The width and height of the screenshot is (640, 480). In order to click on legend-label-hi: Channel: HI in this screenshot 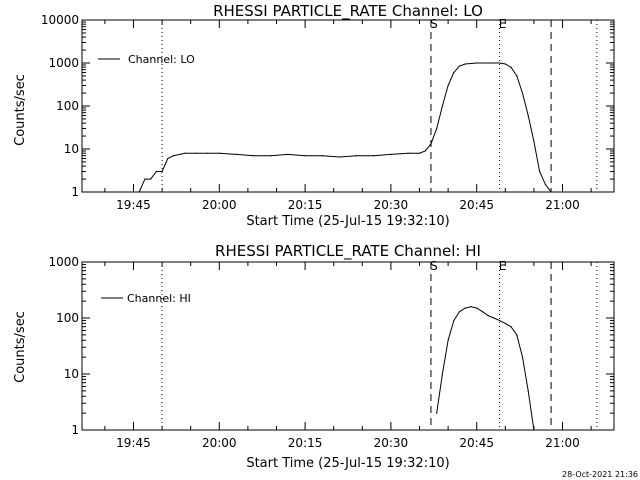, I will do `click(159, 298)`.